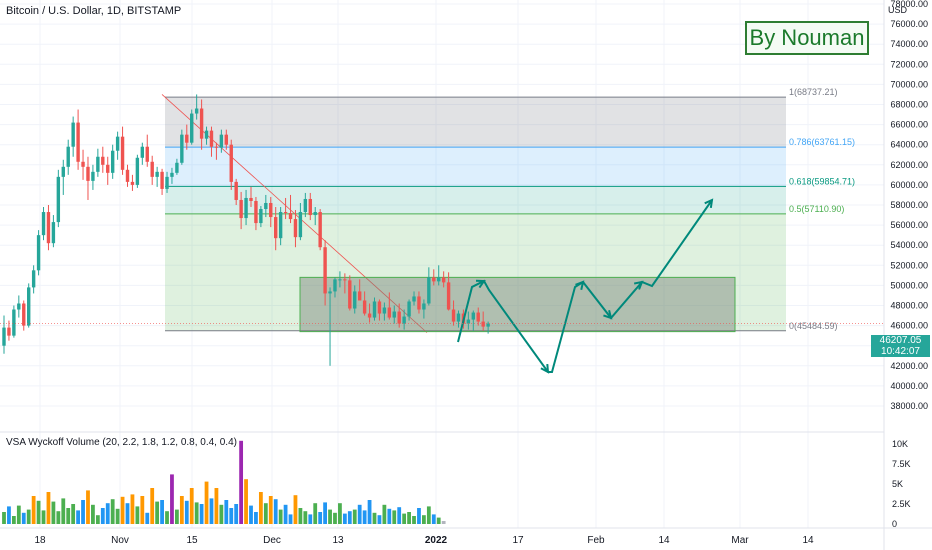 The image size is (932, 550). What do you see at coordinates (475, 122) in the screenshot?
I see `fib-zone` at bounding box center [475, 122].